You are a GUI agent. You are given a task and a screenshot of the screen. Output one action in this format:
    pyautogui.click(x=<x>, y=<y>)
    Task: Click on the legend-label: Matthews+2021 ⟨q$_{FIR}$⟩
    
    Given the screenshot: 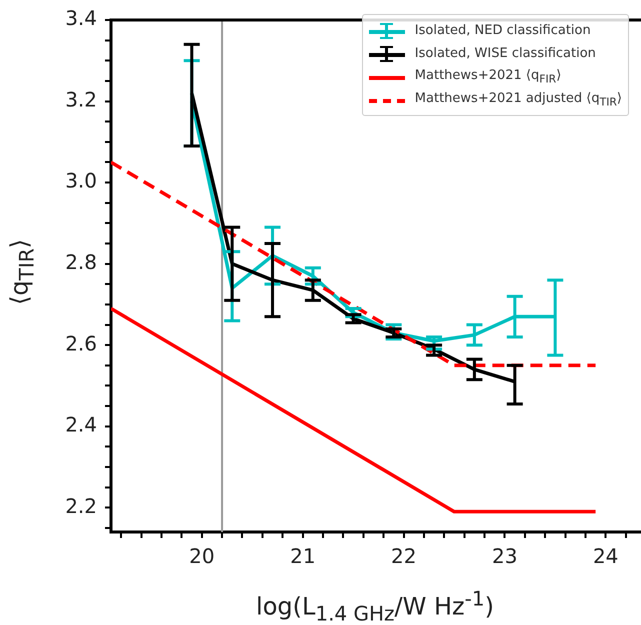 What is the action you would take?
    pyautogui.click(x=488, y=77)
    